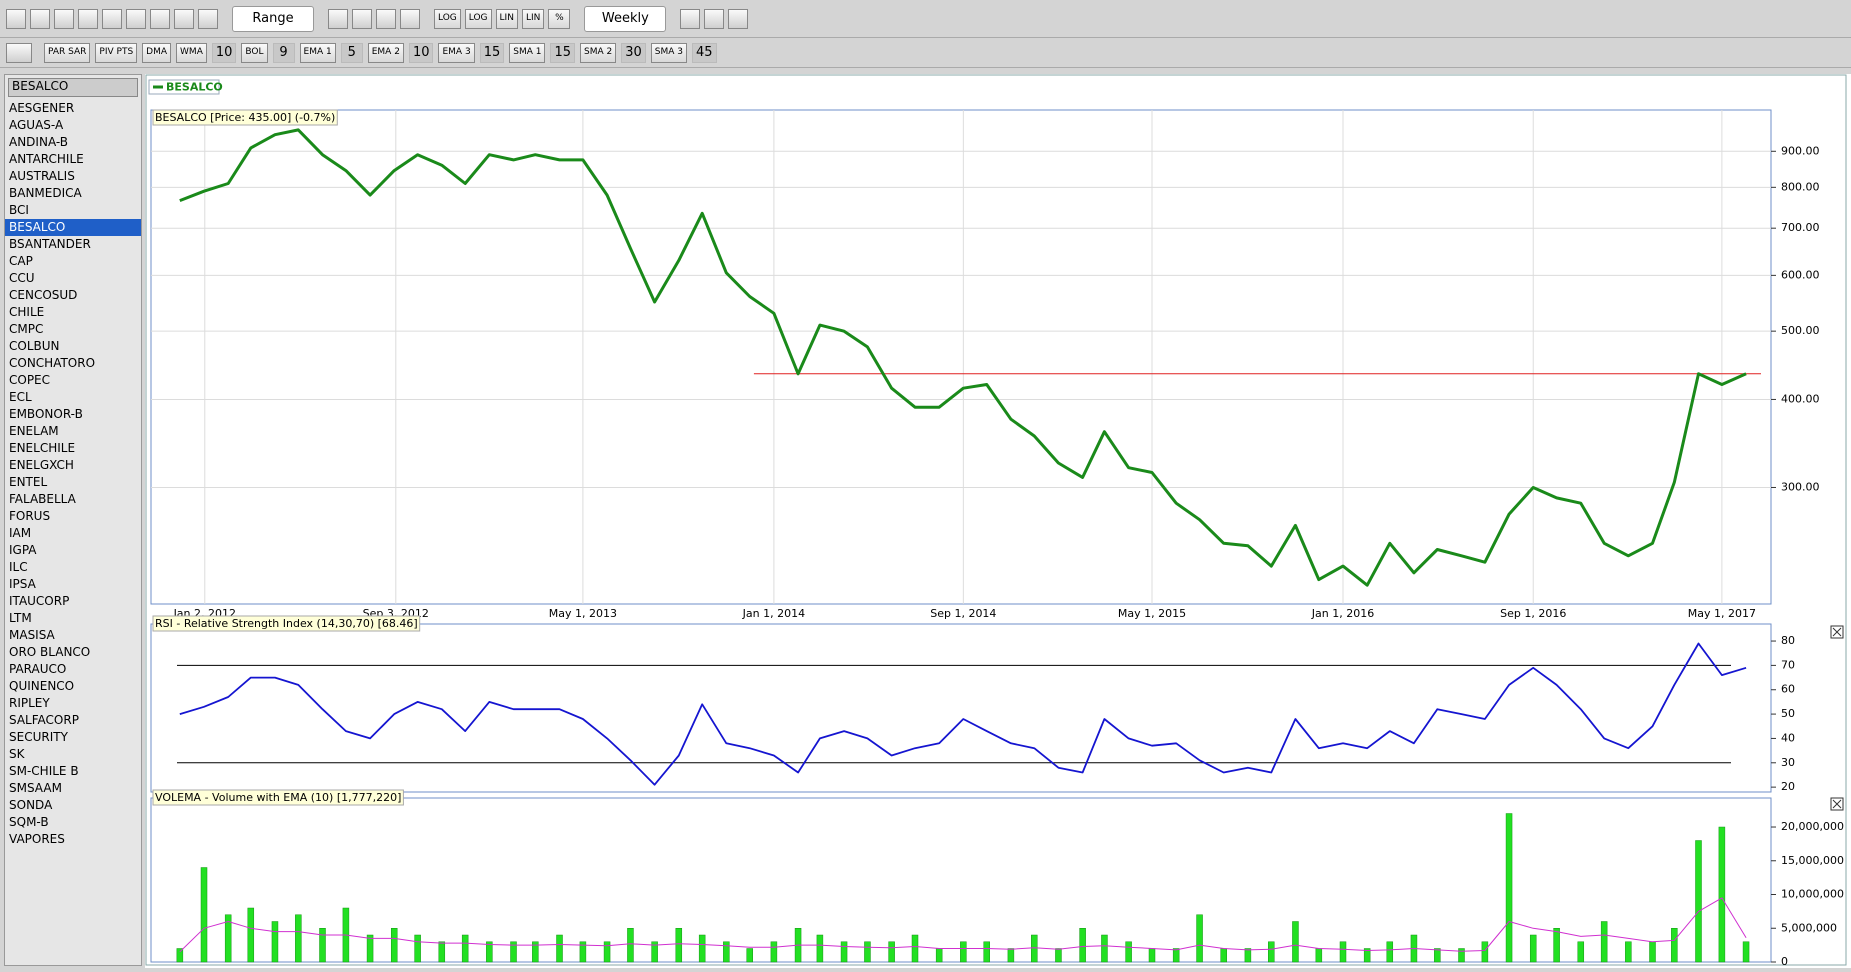 Image resolution: width=1851 pixels, height=972 pixels. Describe the element at coordinates (73, 87) in the screenshot. I see `current-symbol: BESALCO` at that location.